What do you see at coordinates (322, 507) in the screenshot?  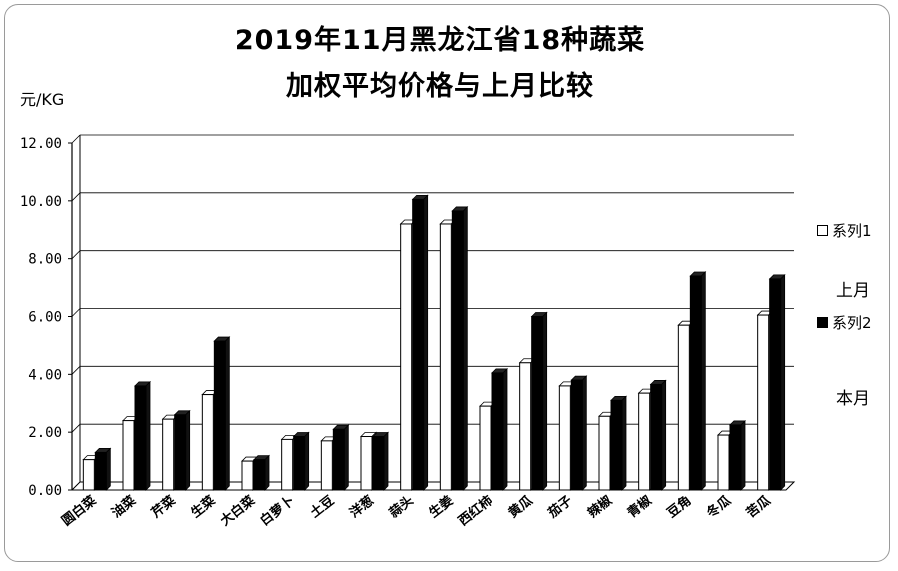 I see `x-tick-label: 土豆` at bounding box center [322, 507].